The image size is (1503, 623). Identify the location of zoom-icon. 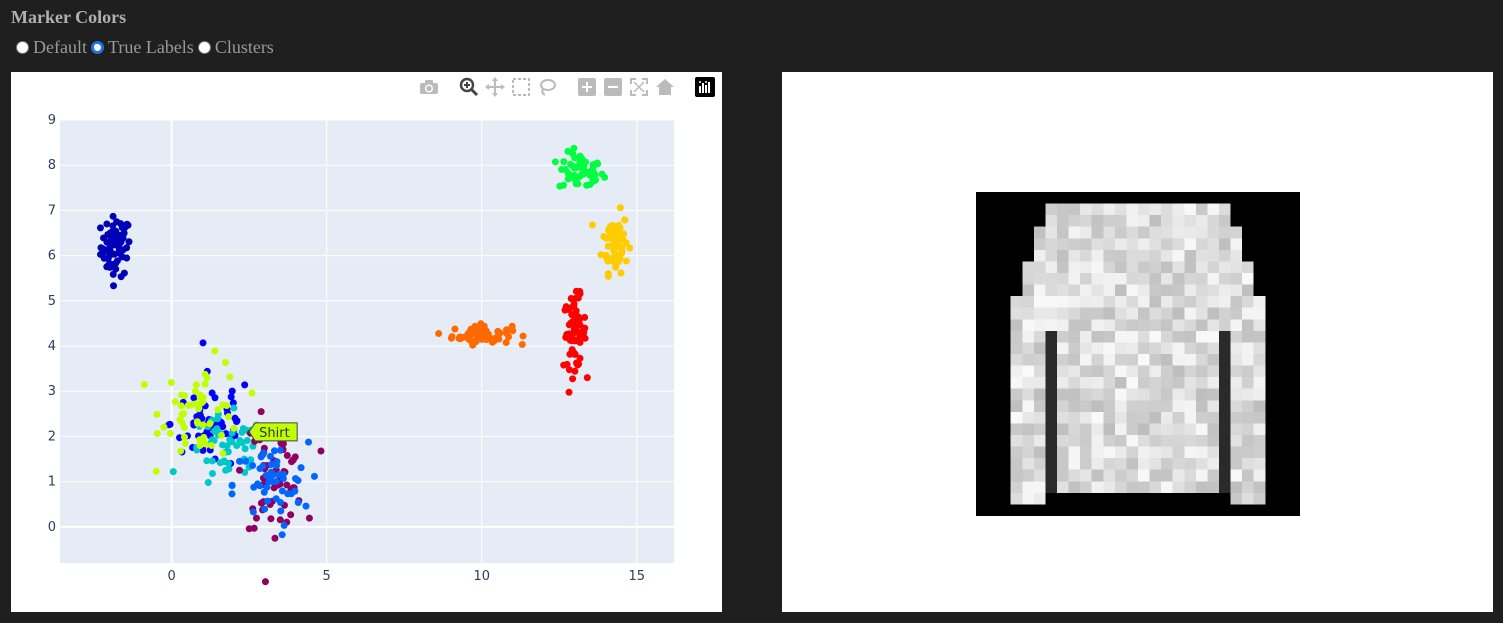
(469, 87).